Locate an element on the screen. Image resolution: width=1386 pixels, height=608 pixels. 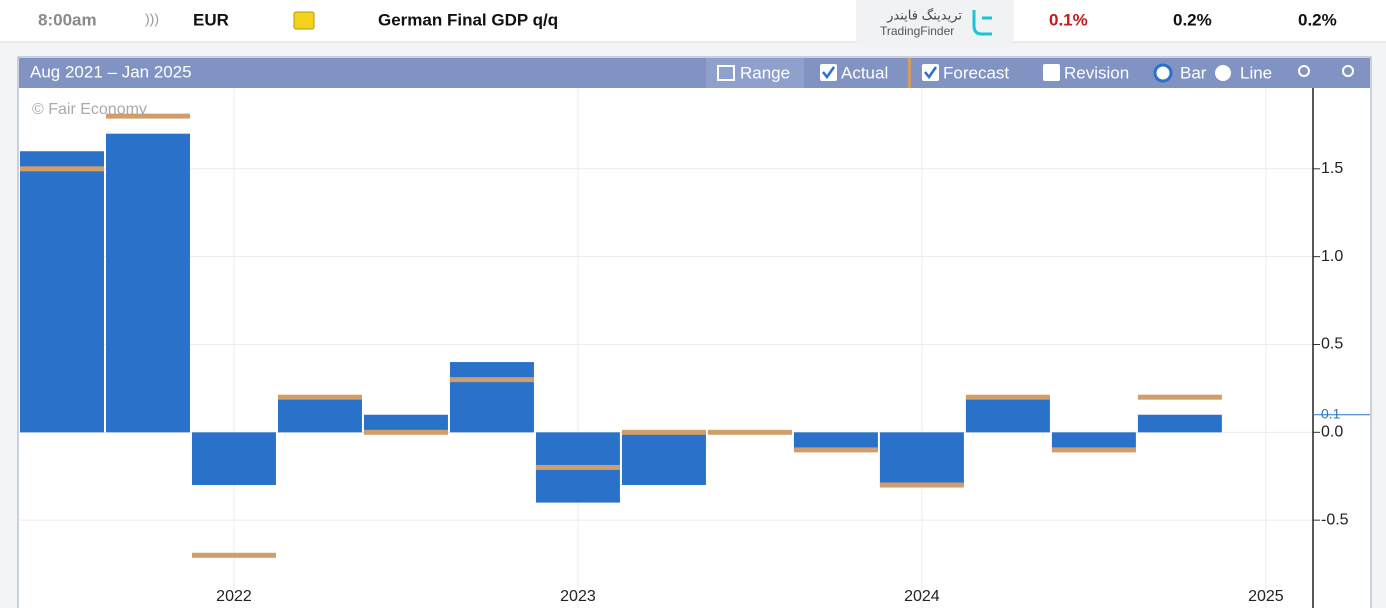
bar-option: Bar is located at coordinates (1193, 72).